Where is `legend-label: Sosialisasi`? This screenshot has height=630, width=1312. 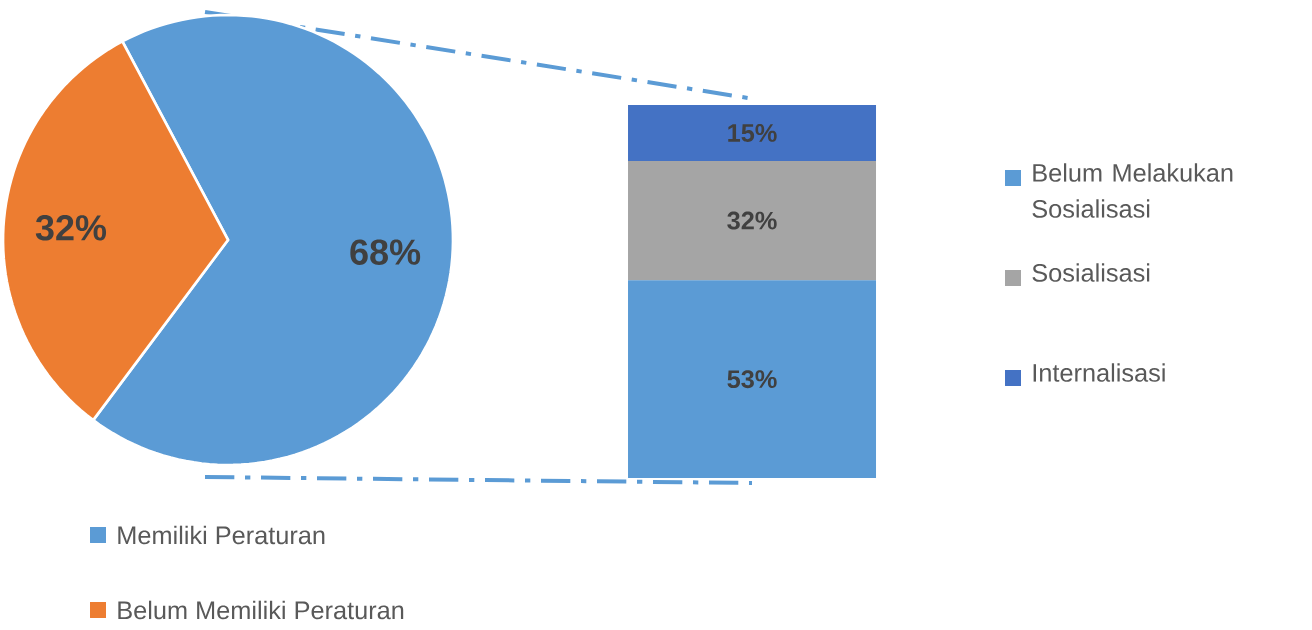 legend-label: Sosialisasi is located at coordinates (1091, 272).